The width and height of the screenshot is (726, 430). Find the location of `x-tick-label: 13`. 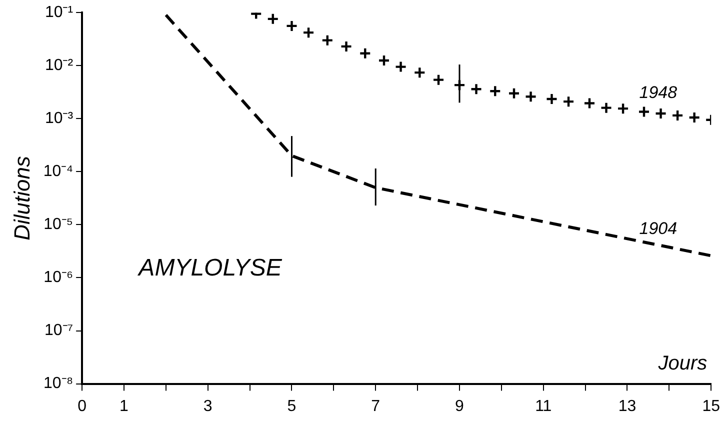

x-tick-label: 13 is located at coordinates (627, 406).